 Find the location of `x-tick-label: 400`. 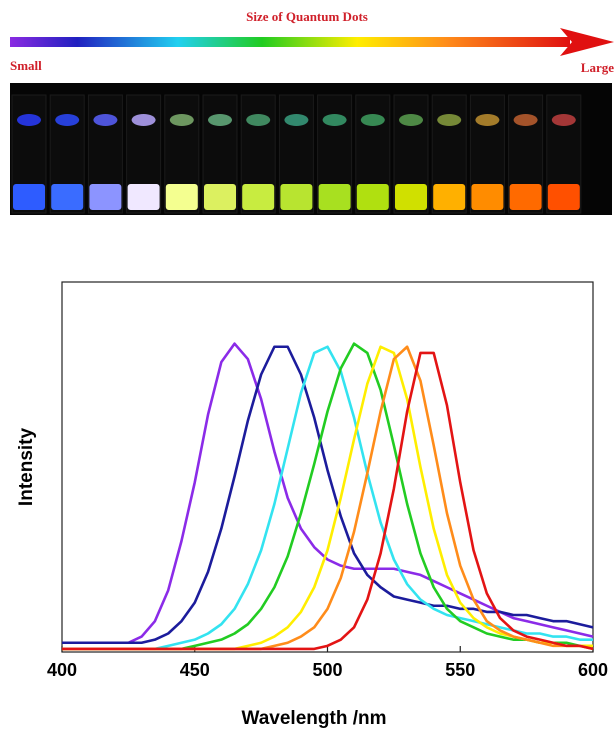

x-tick-label: 400 is located at coordinates (62, 670).